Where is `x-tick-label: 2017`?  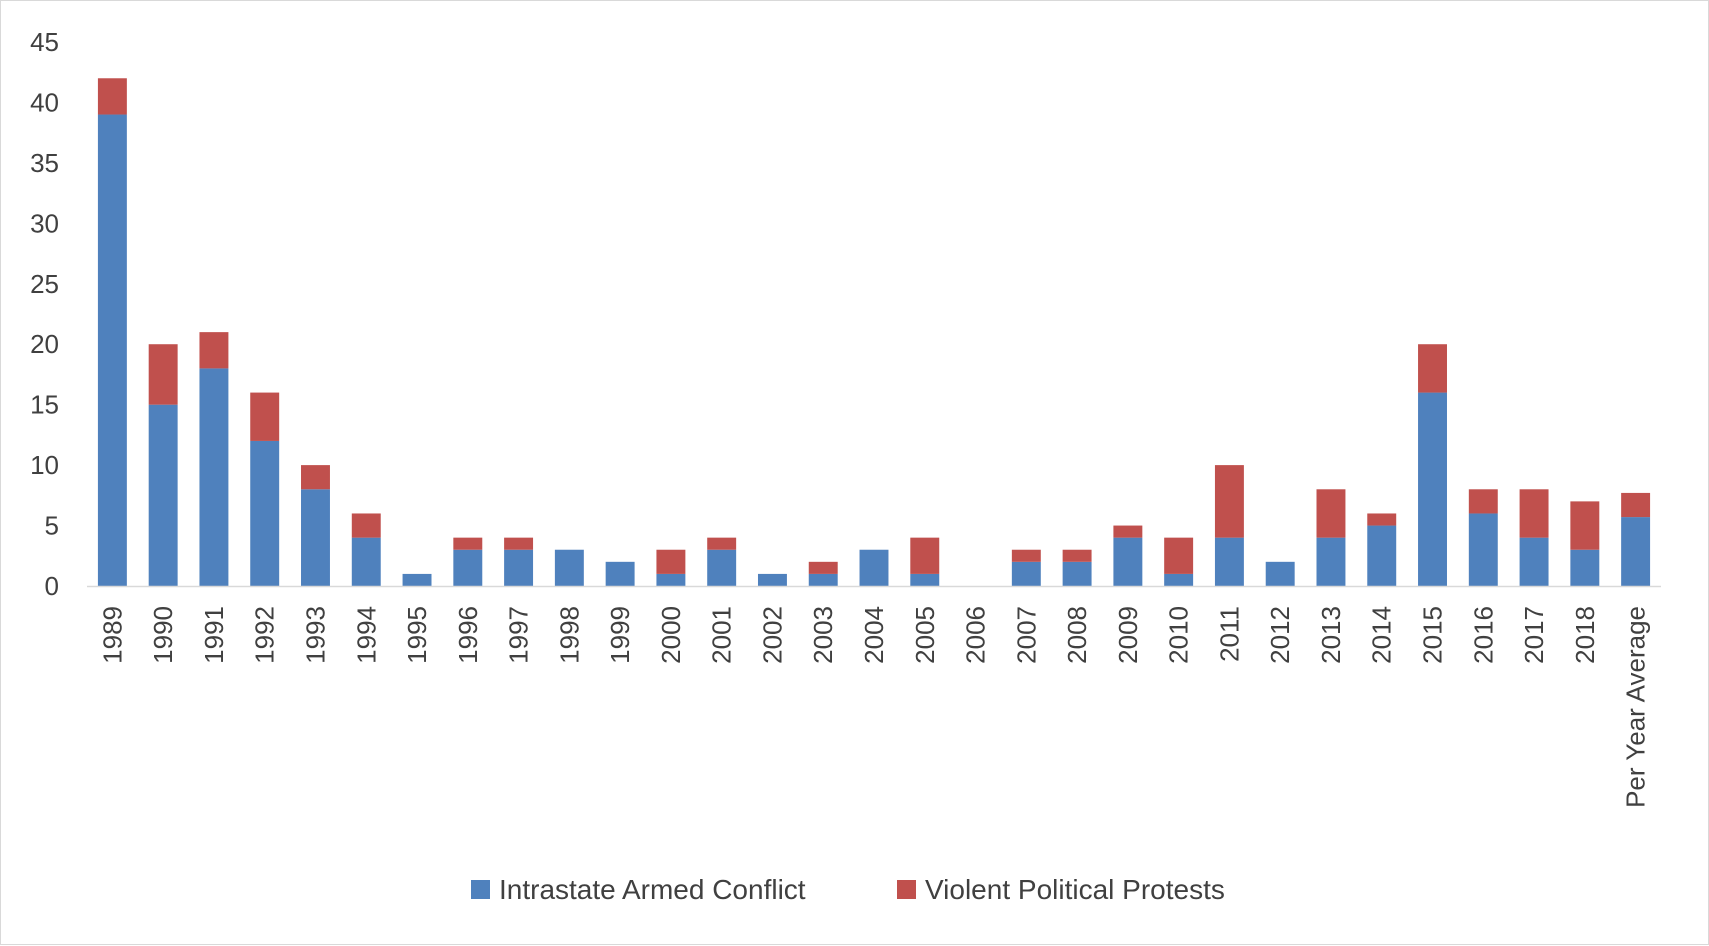
x-tick-label: 2017 is located at coordinates (1534, 635).